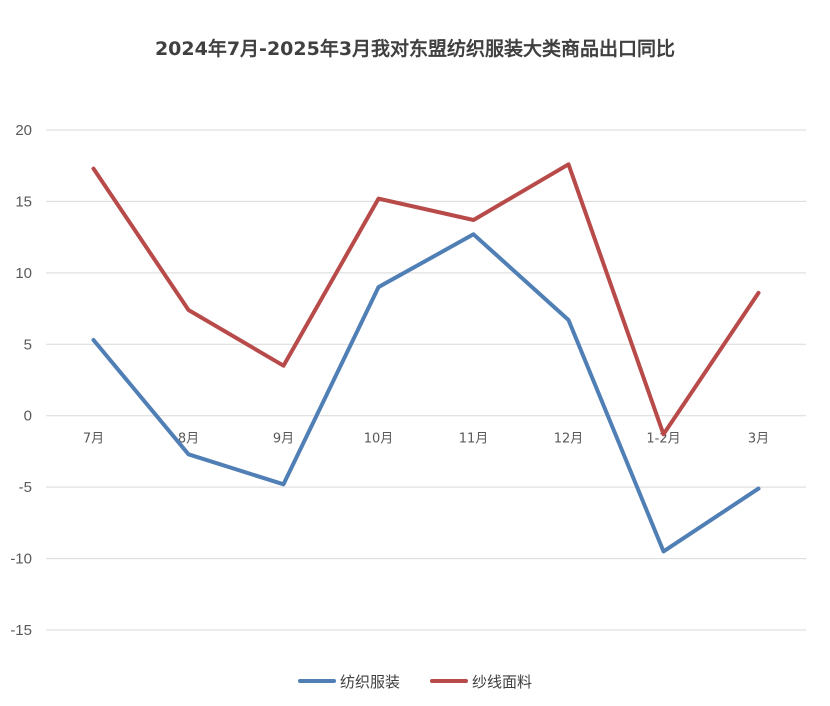 This screenshot has height=706, width=830. I want to click on y-tick-label: 10, so click(23, 273).